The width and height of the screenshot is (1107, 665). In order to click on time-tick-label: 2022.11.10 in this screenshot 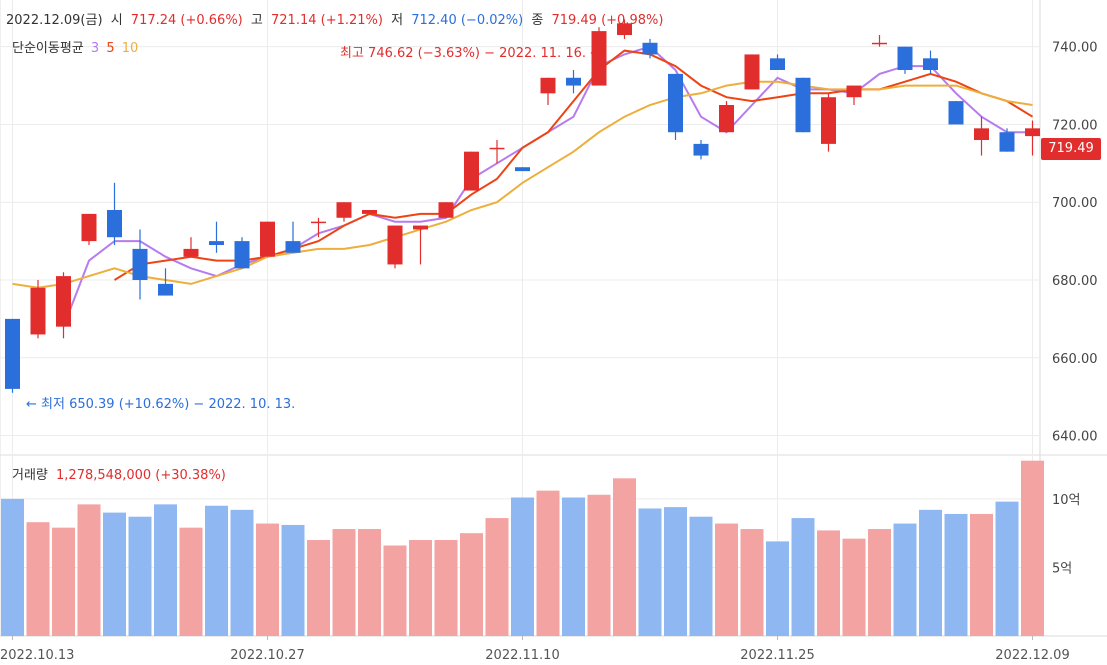, I will do `click(522, 655)`.